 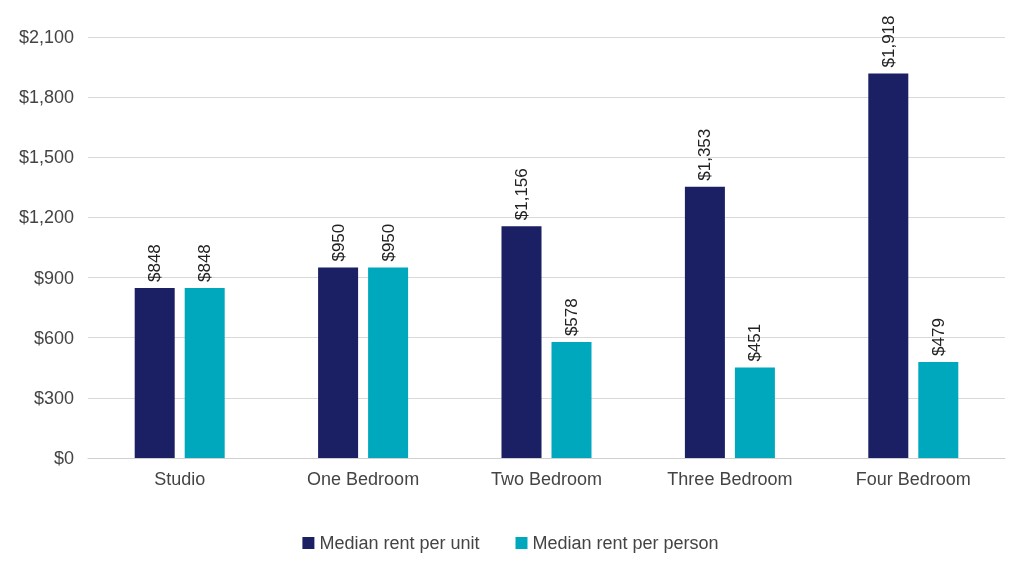 What do you see at coordinates (755, 342) in the screenshot?
I see `data-label: $451` at bounding box center [755, 342].